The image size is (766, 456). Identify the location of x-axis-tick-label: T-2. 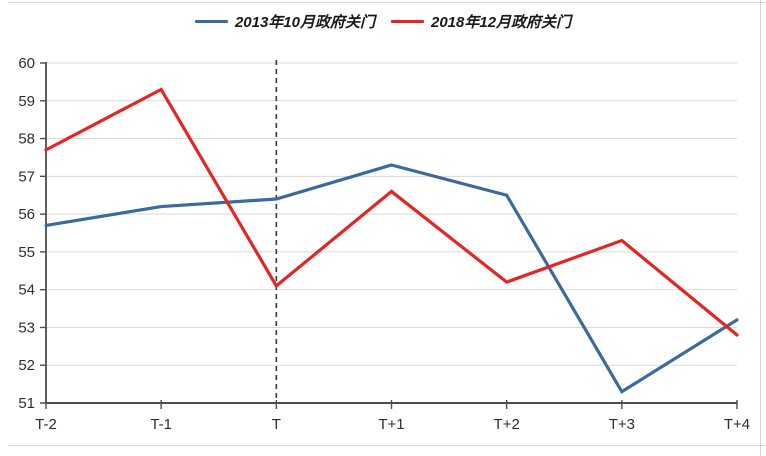
(46, 424).